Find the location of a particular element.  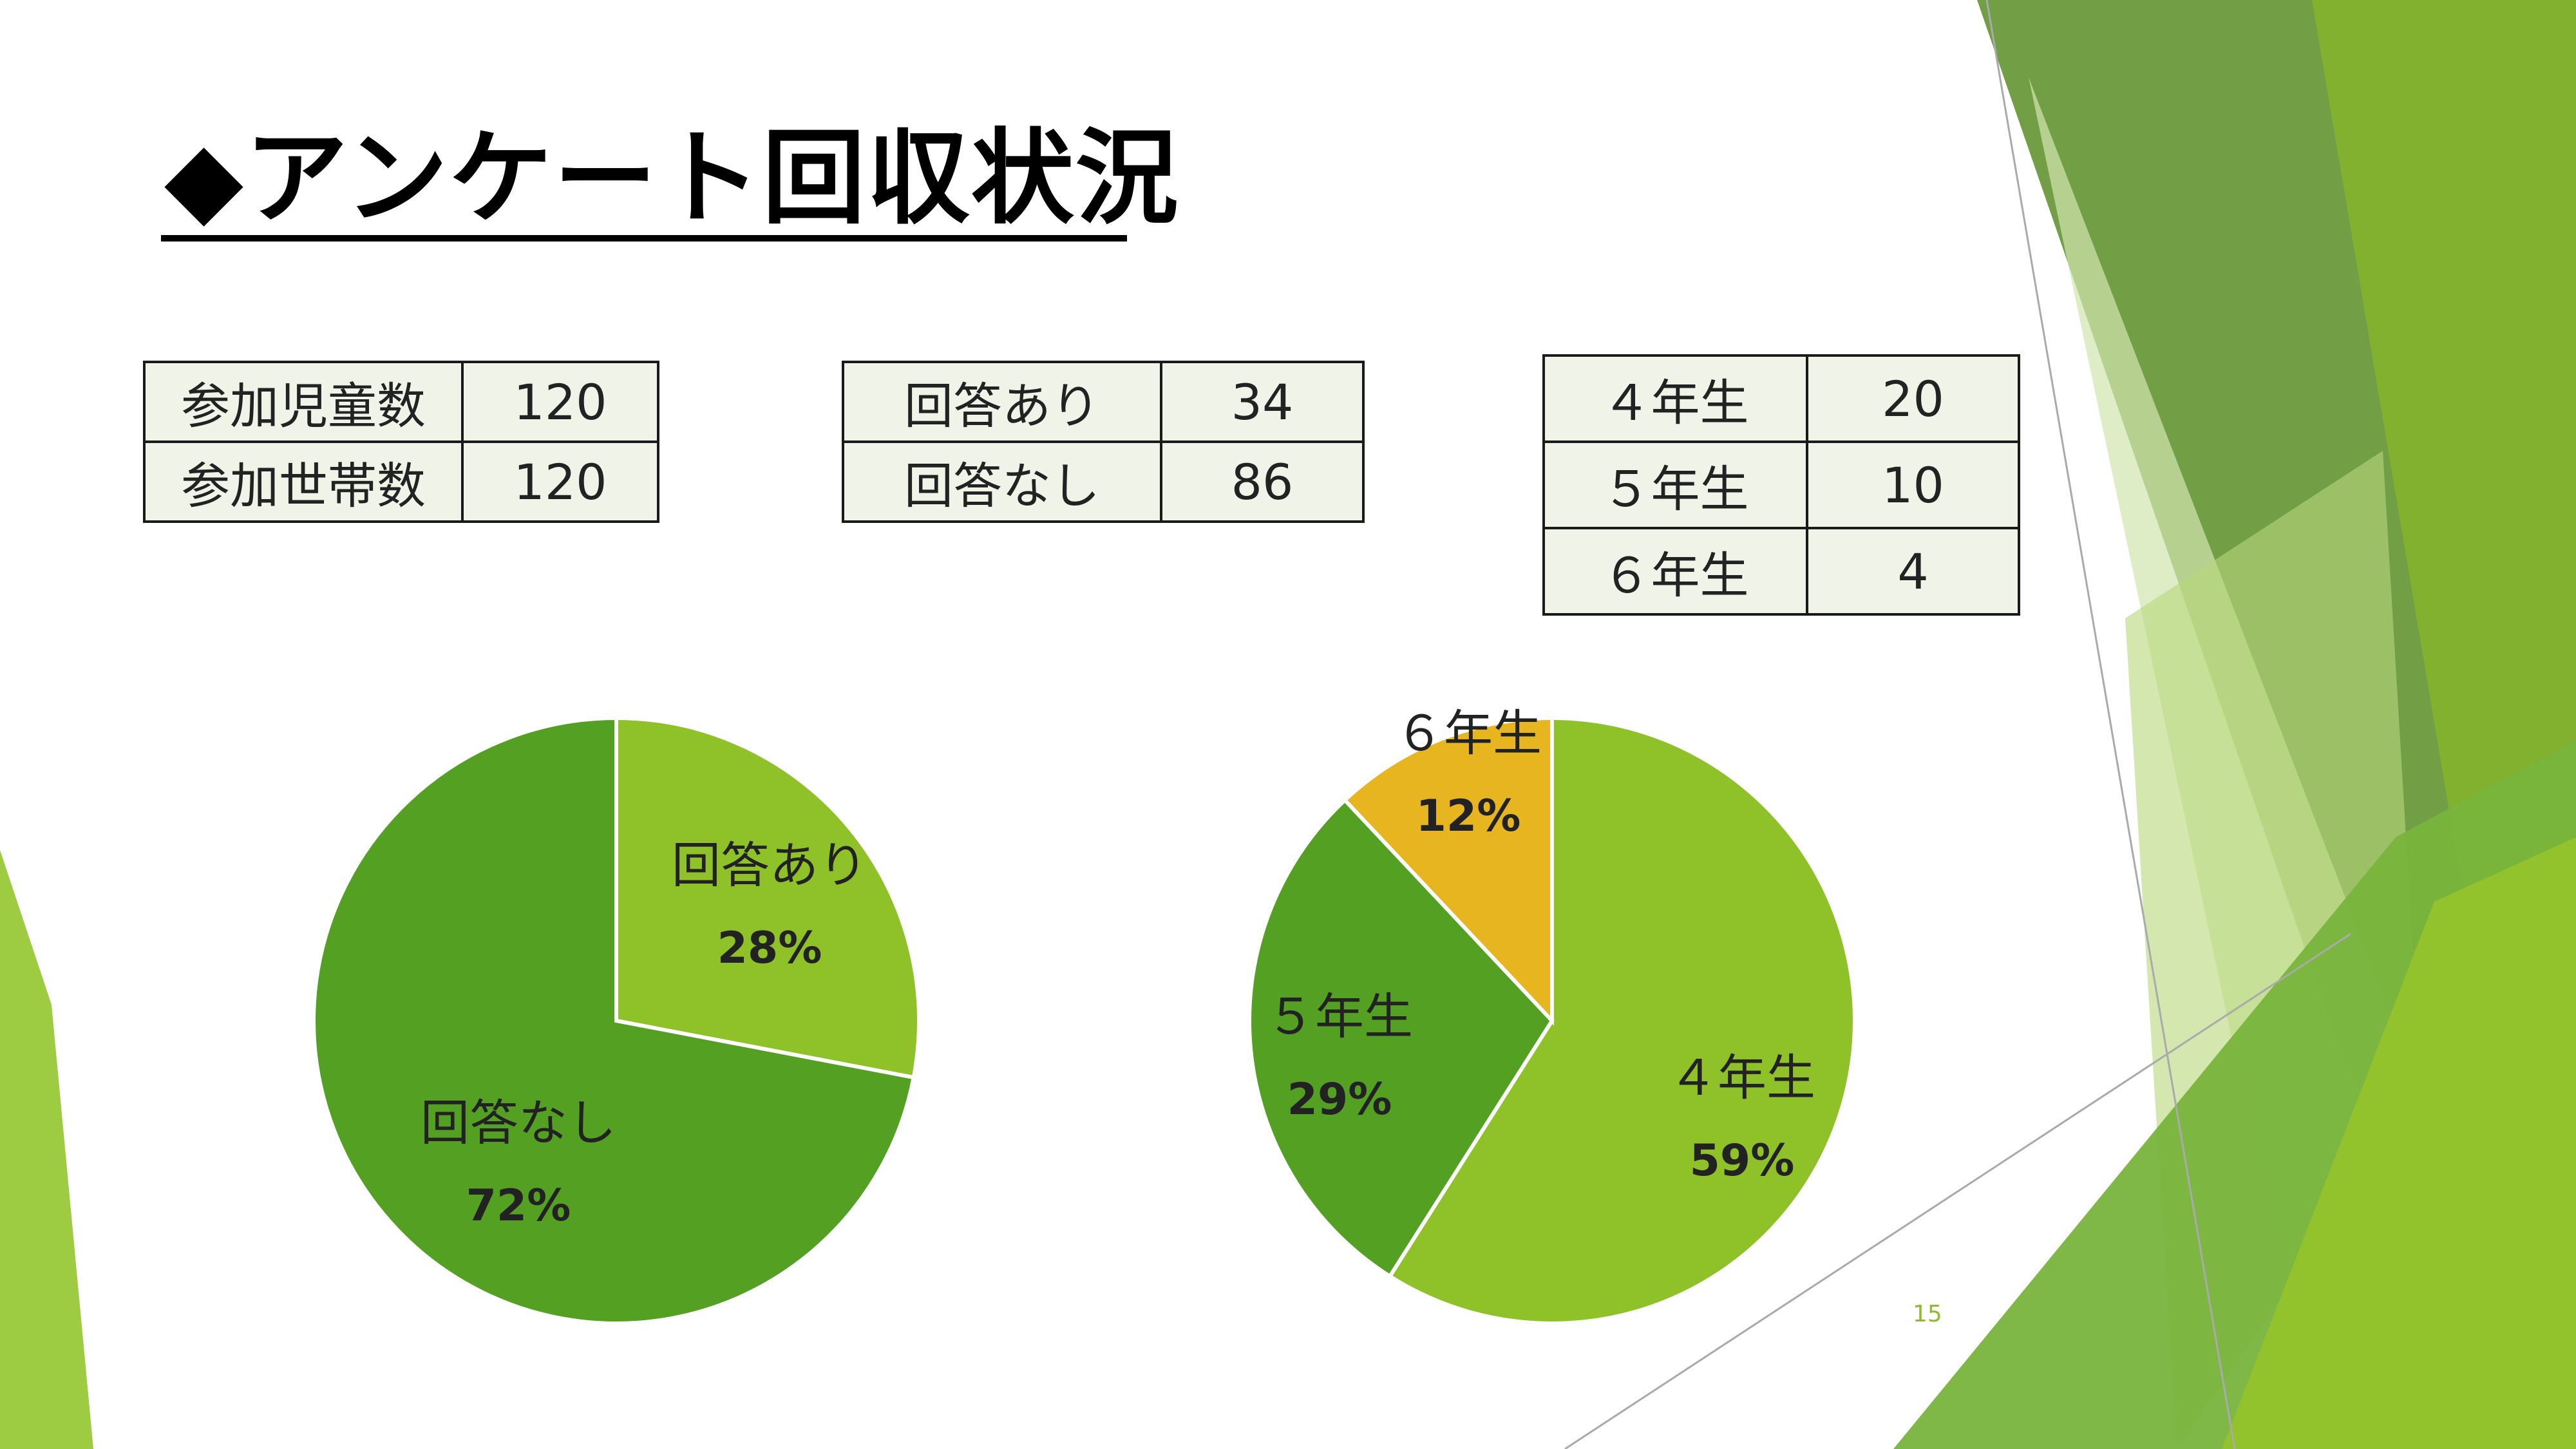

page-title: ◆アンケート回収状況 is located at coordinates (672, 178).